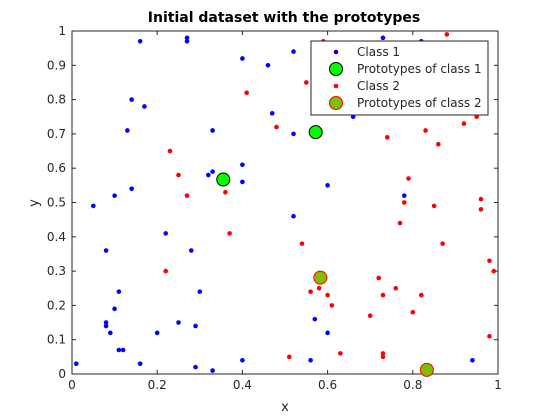 The height and width of the screenshot is (420, 550). I want to click on x-tick-label: 0.8, so click(412, 385).